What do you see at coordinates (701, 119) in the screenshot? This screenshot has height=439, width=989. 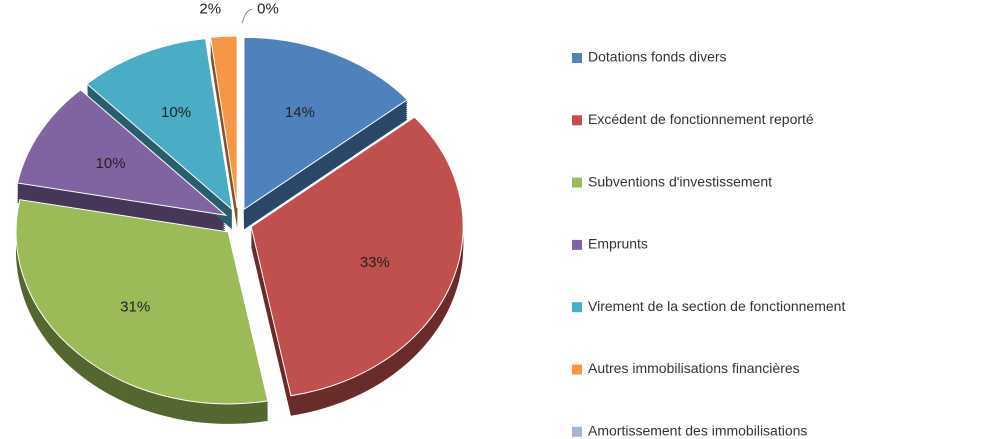 I see `legend-label: Excédent de fonctionnement reporté` at bounding box center [701, 119].